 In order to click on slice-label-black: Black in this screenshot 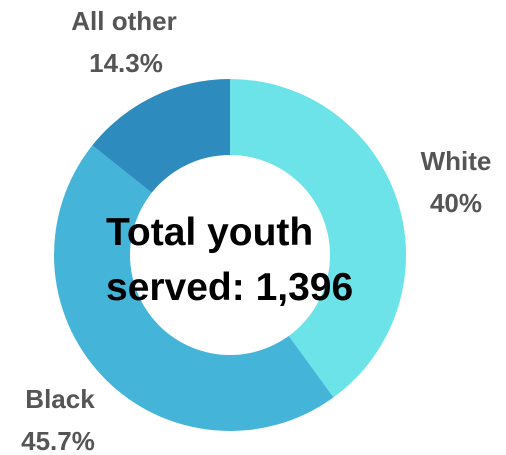, I will do `click(60, 399)`.